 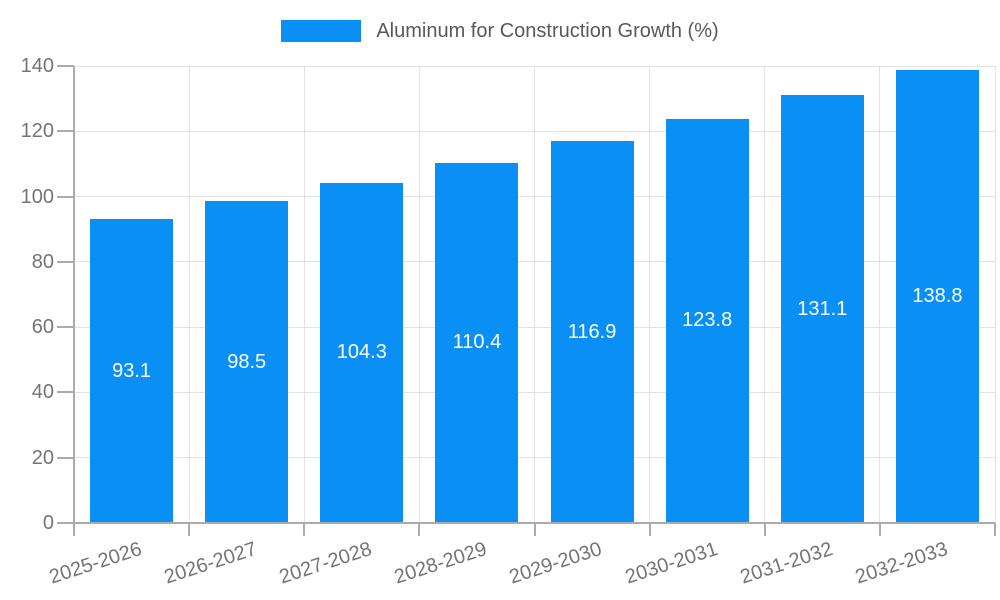 I want to click on y-tick-label: 140, so click(x=37, y=66).